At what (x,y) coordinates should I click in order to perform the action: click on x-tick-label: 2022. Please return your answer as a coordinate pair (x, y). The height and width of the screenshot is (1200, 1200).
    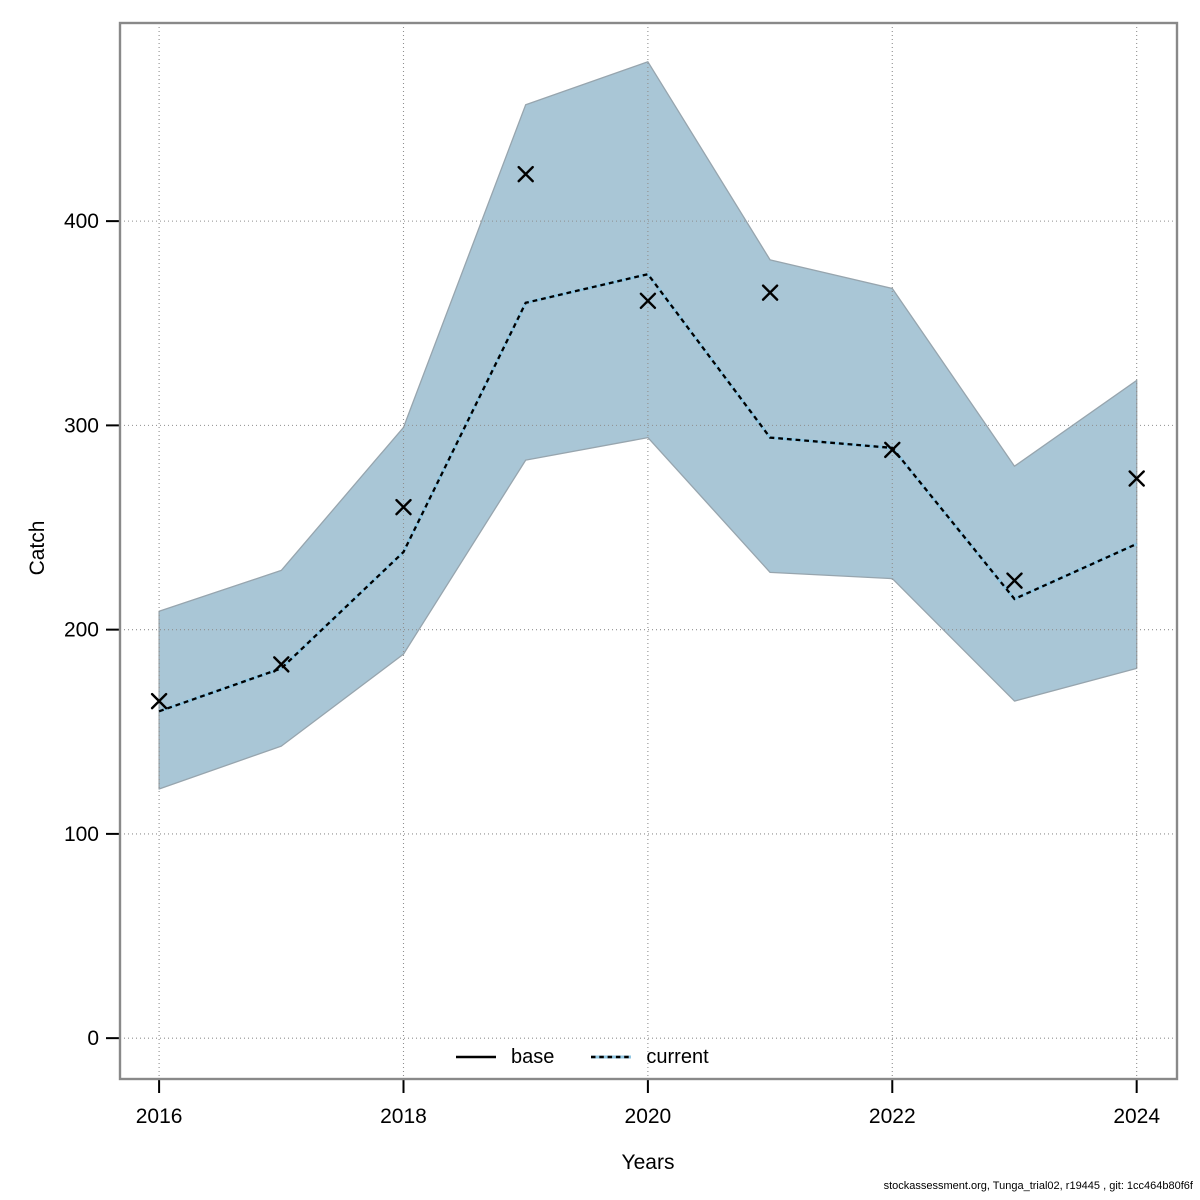
    Looking at the image, I should click on (892, 1116).